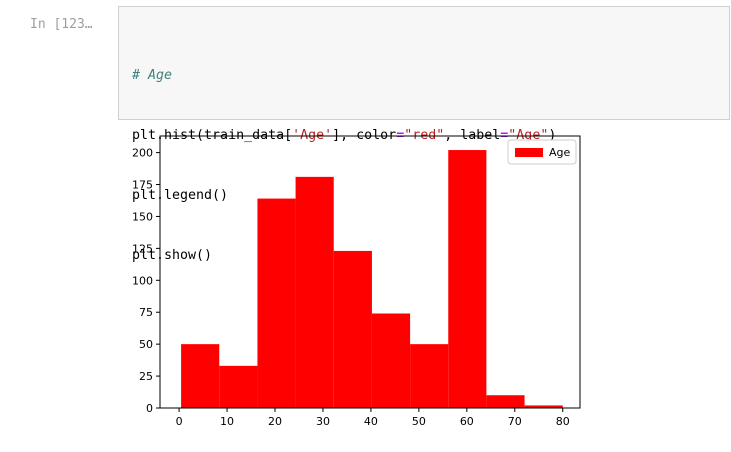 The width and height of the screenshot is (731, 452). What do you see at coordinates (371, 421) in the screenshot?
I see `x-tick-label: 40` at bounding box center [371, 421].